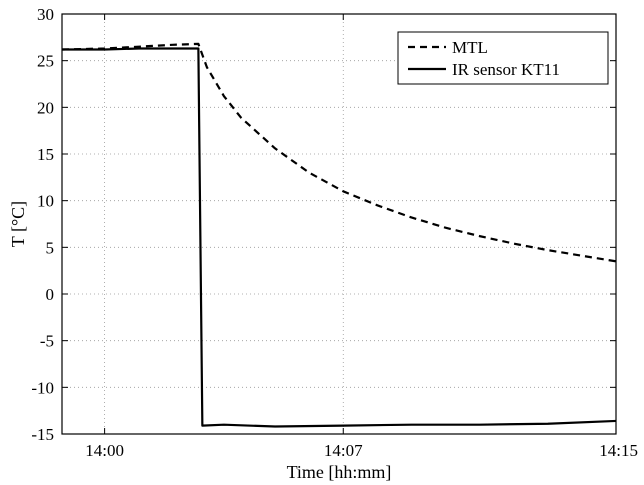  Describe the element at coordinates (343, 450) in the screenshot. I see `x-tick-label: 14:07` at that location.